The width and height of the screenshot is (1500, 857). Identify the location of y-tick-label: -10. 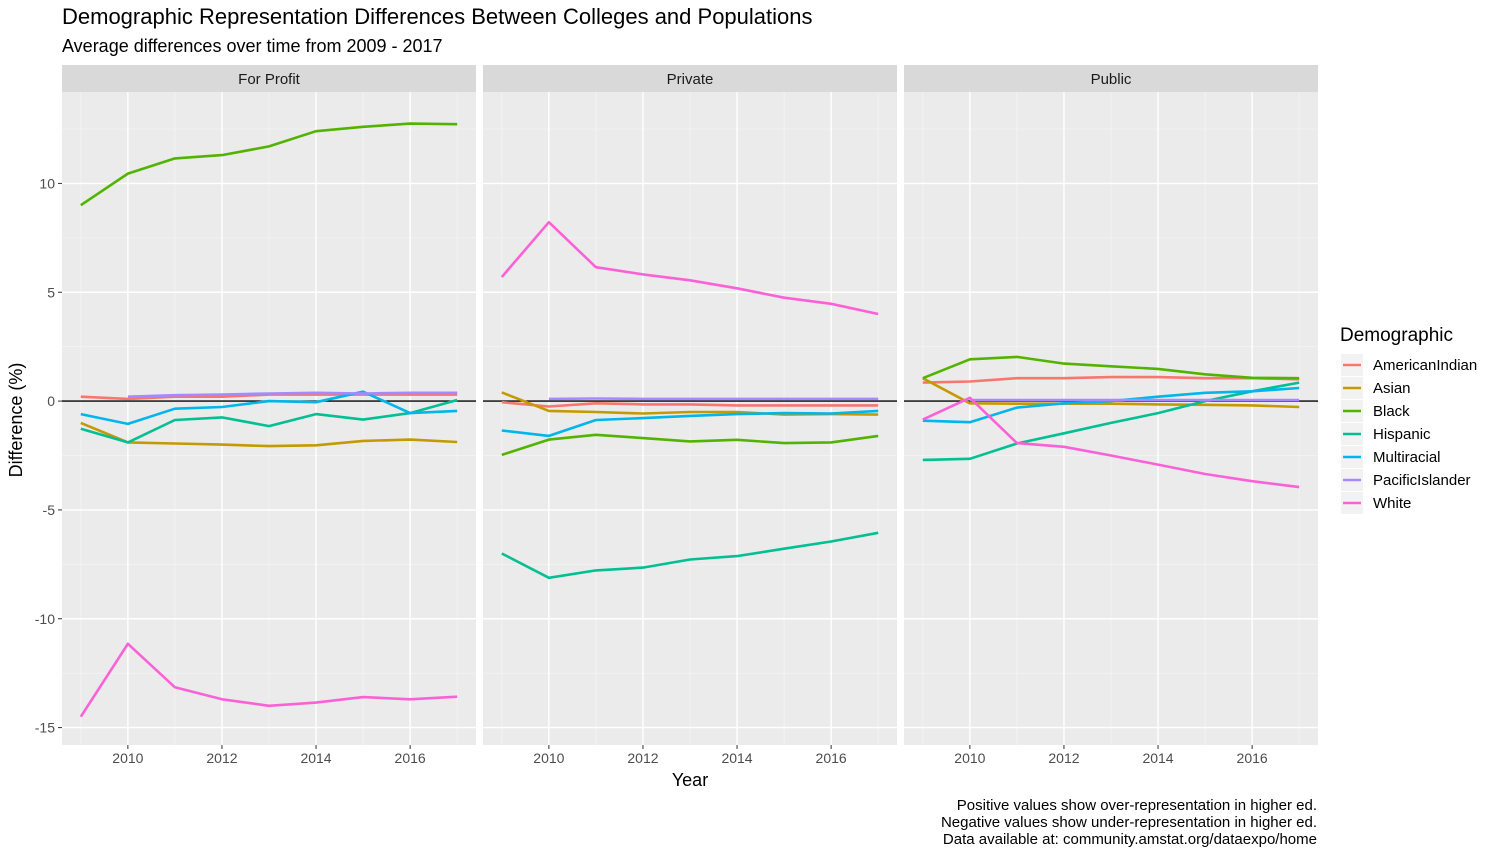
(45, 619).